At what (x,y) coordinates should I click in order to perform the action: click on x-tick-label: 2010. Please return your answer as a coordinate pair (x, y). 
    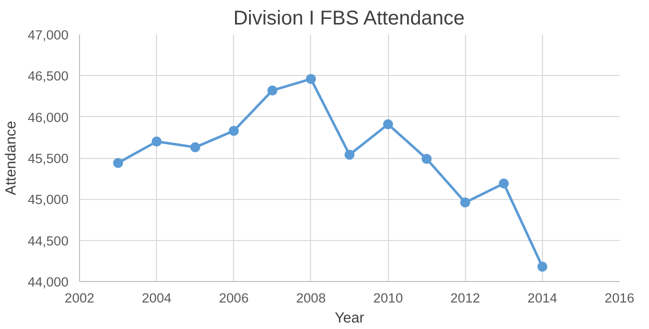
    Looking at the image, I should click on (388, 298).